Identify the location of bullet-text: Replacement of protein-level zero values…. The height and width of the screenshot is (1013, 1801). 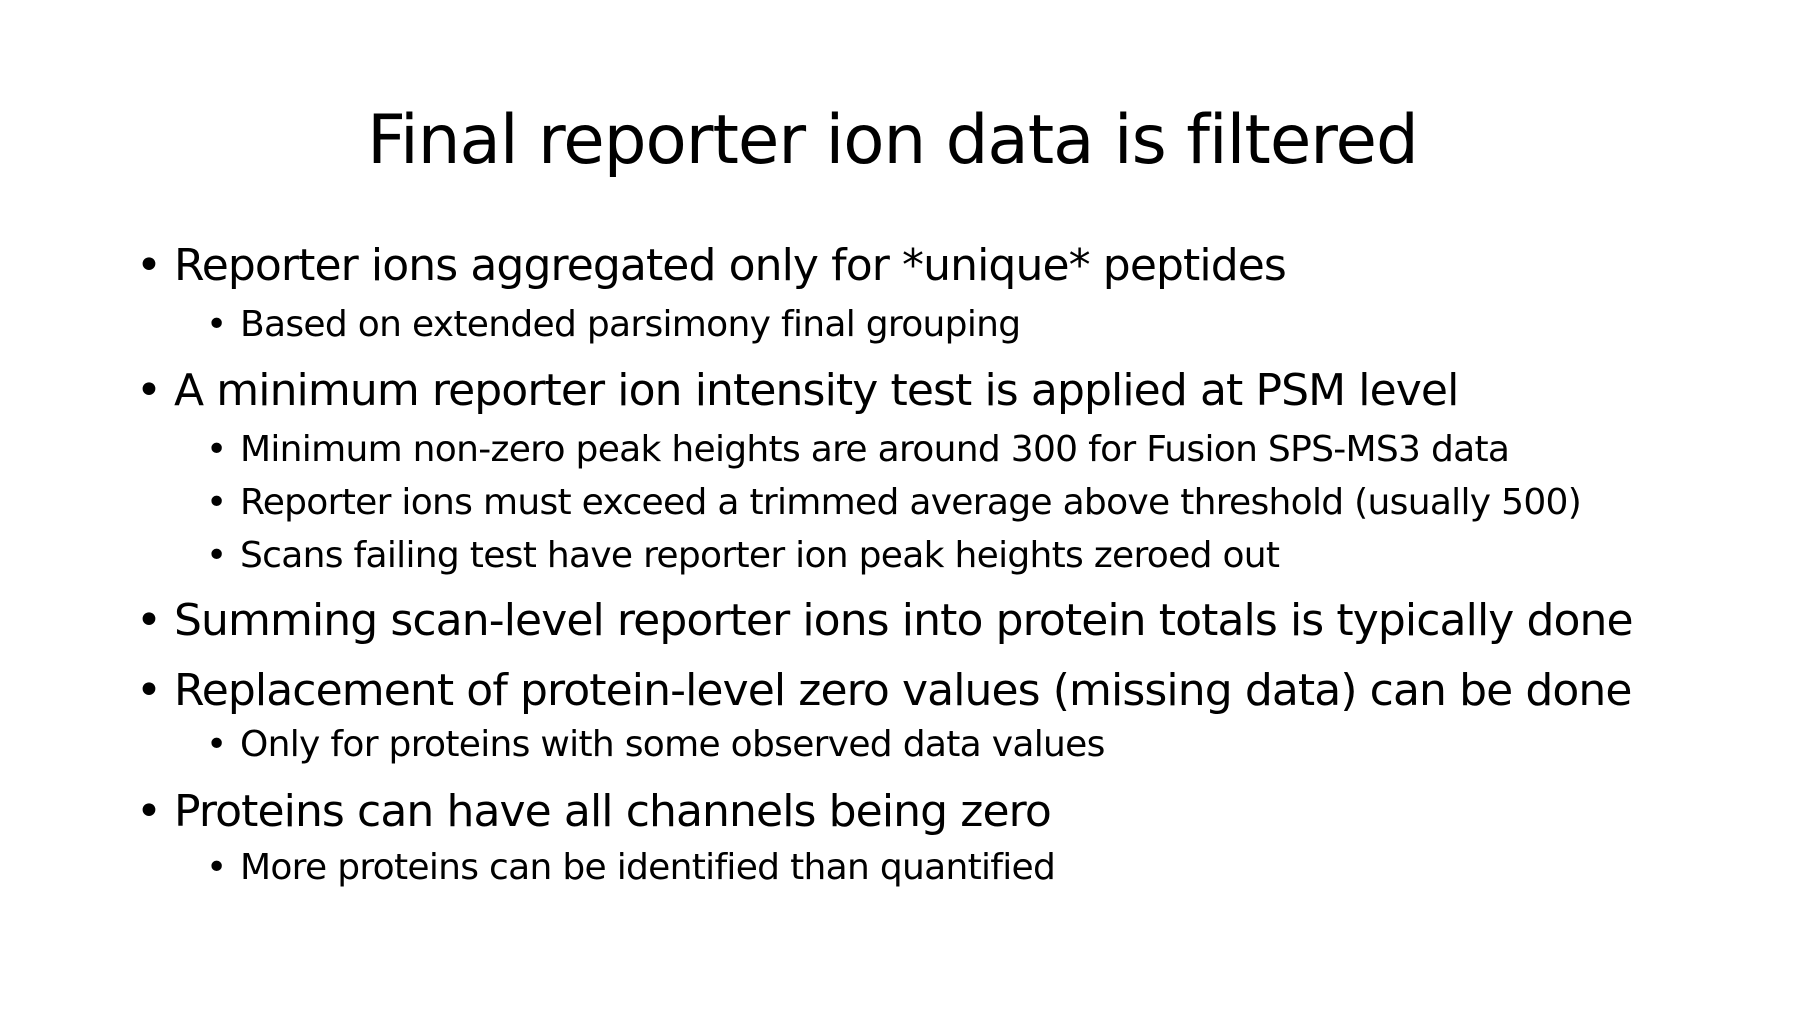
(903, 690).